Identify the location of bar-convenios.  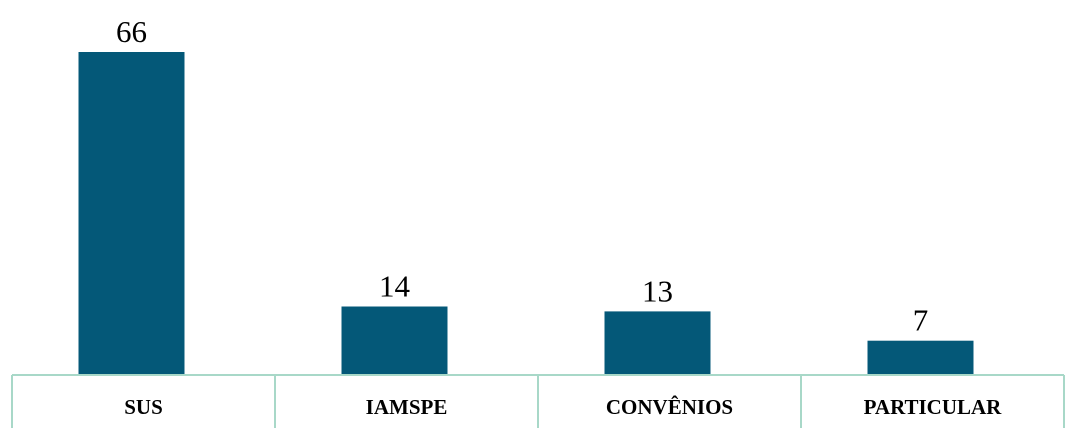
(657, 343).